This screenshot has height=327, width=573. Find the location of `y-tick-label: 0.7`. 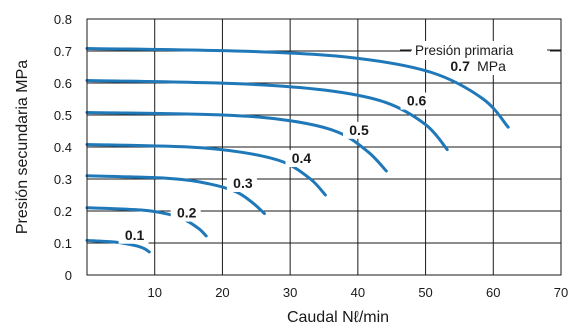

y-tick-label: 0.7 is located at coordinates (63, 51).